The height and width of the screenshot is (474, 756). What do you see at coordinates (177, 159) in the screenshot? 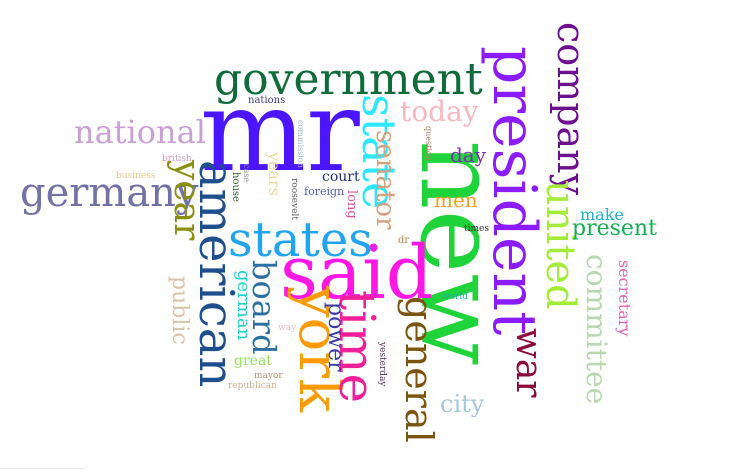
I see `word-british: british` at bounding box center [177, 159].